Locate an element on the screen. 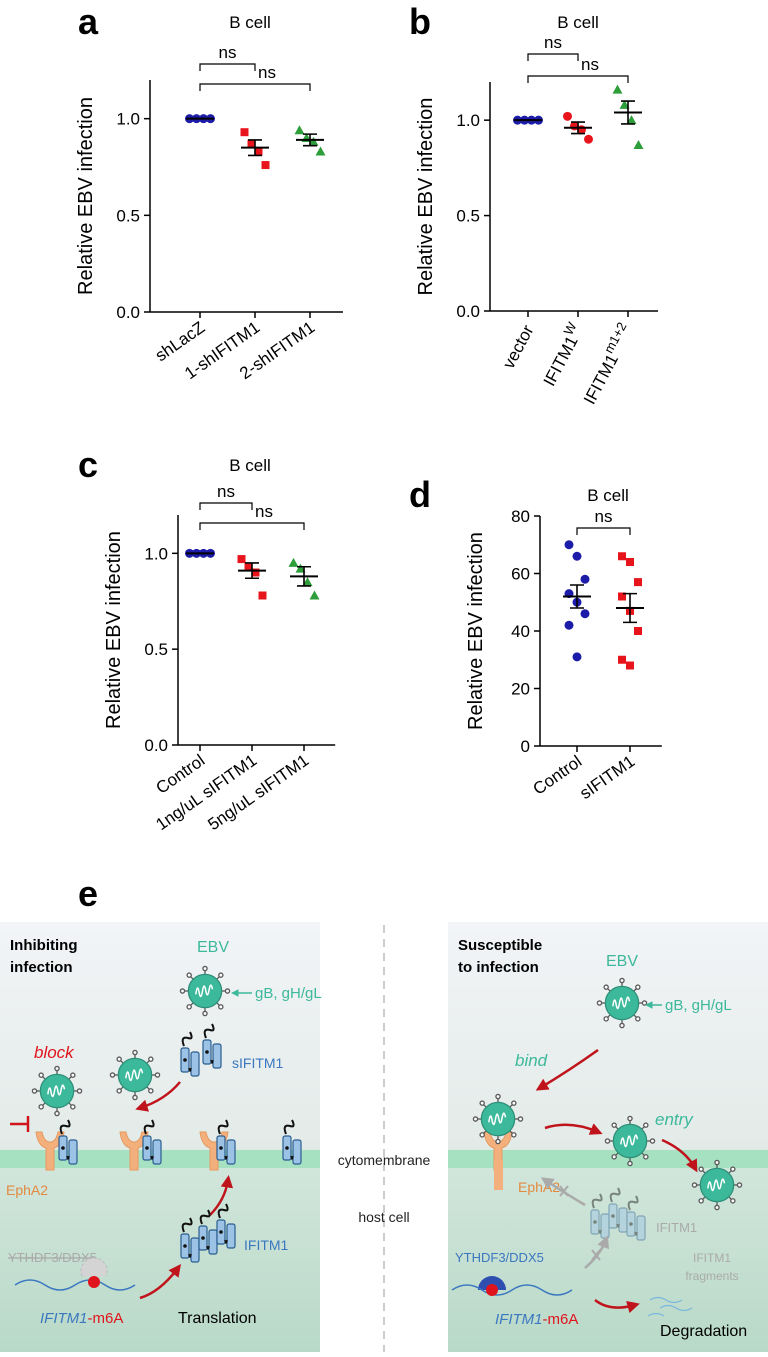 This screenshot has height=1357, width=768. panel-label: e is located at coordinates (88, 893).